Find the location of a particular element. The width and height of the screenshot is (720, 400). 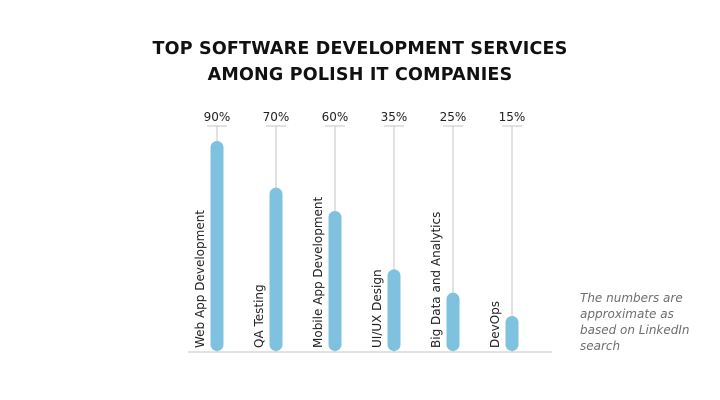

category-label: DevOps is located at coordinates (495, 324).